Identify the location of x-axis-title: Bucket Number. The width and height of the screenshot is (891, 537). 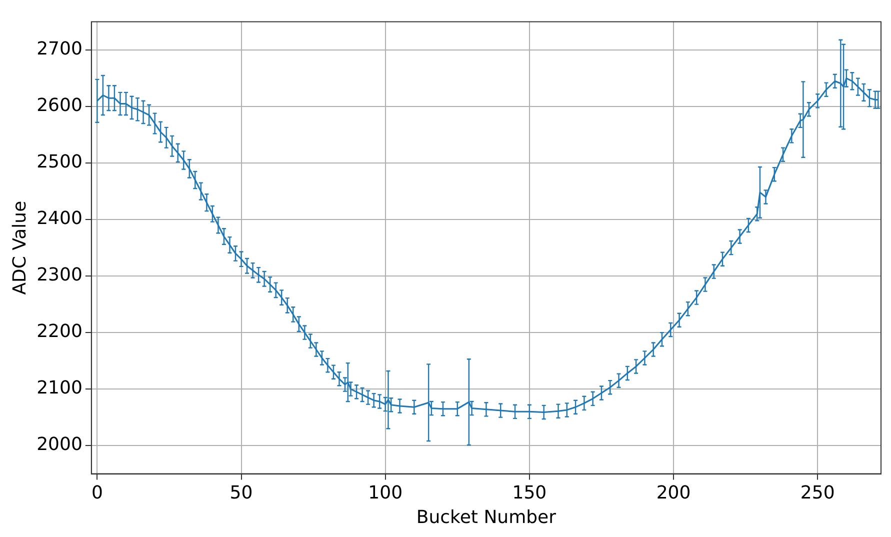
(486, 517).